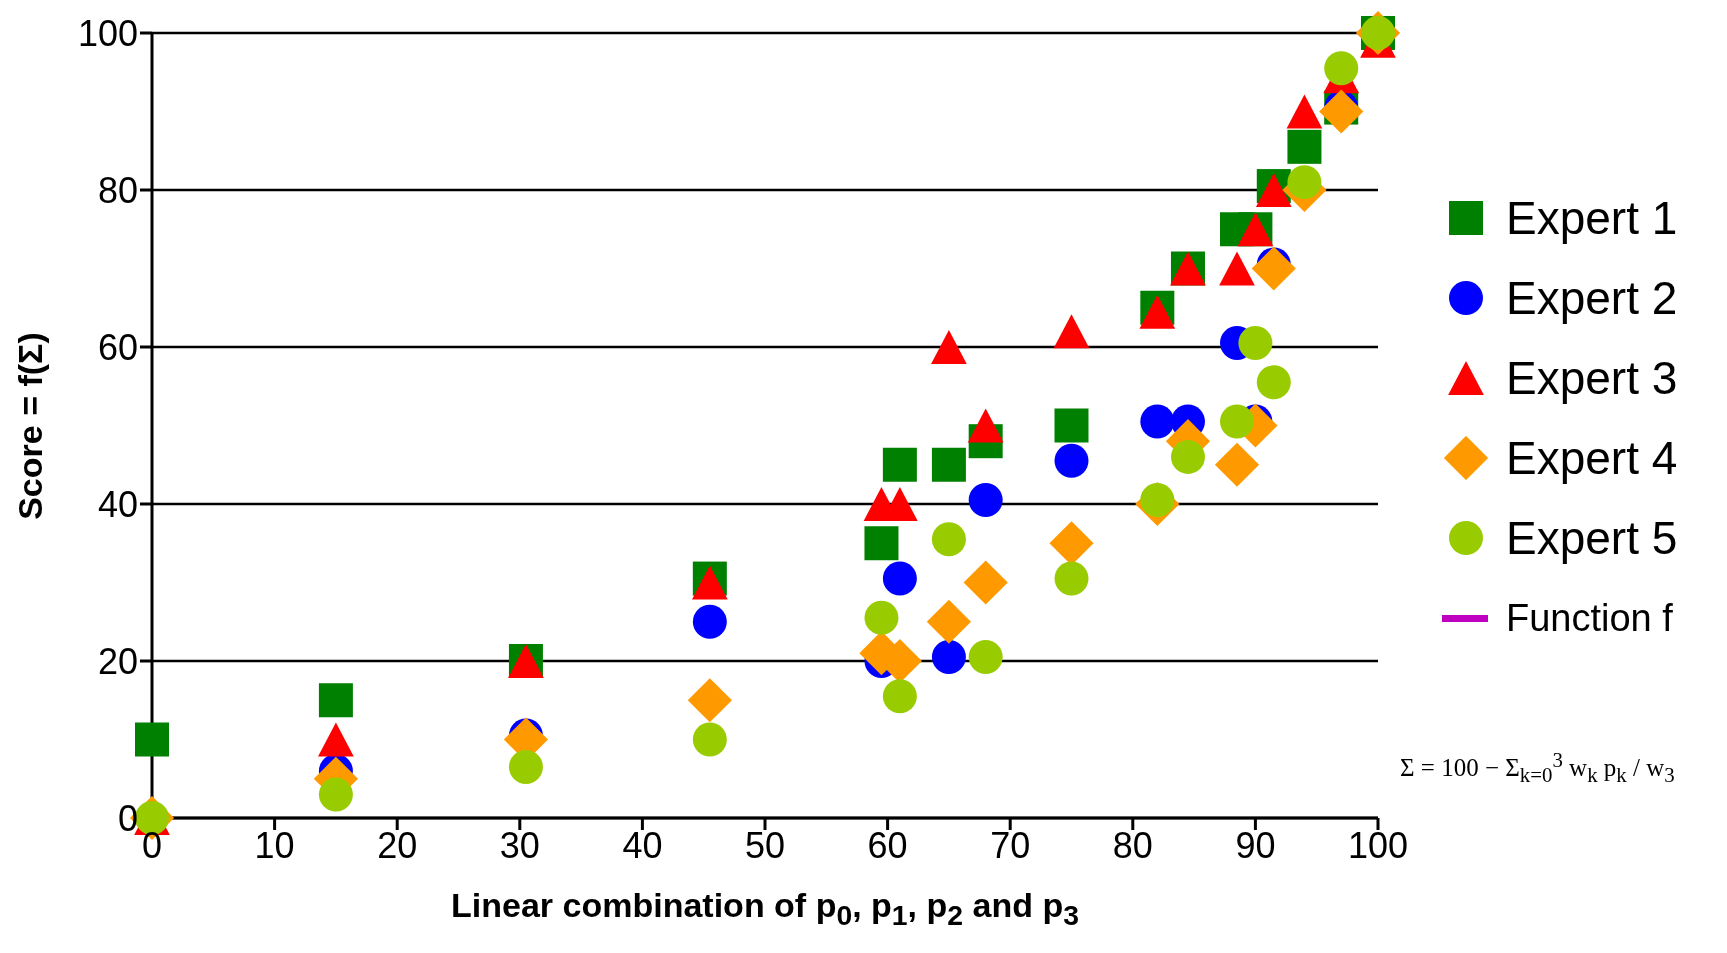 This screenshot has height=953, width=1727. What do you see at coordinates (1255, 845) in the screenshot?
I see `x-tick-label: 90` at bounding box center [1255, 845].